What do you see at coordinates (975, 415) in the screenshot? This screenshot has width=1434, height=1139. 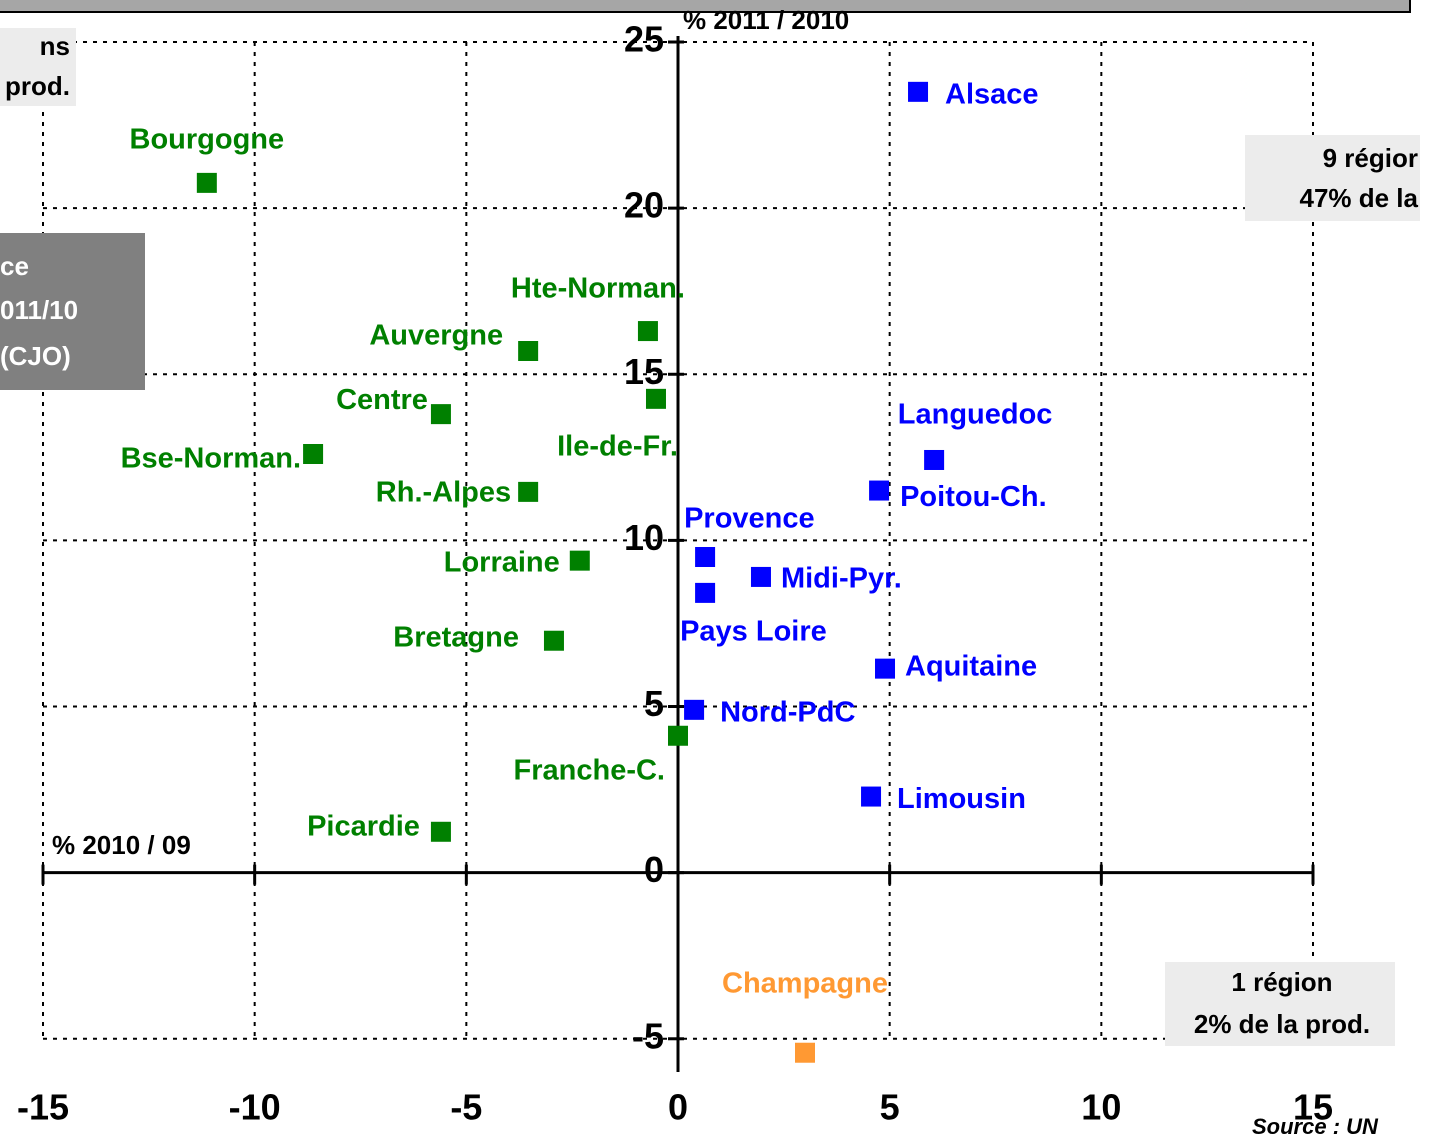 I see `point-label: Languedoc` at bounding box center [975, 415].